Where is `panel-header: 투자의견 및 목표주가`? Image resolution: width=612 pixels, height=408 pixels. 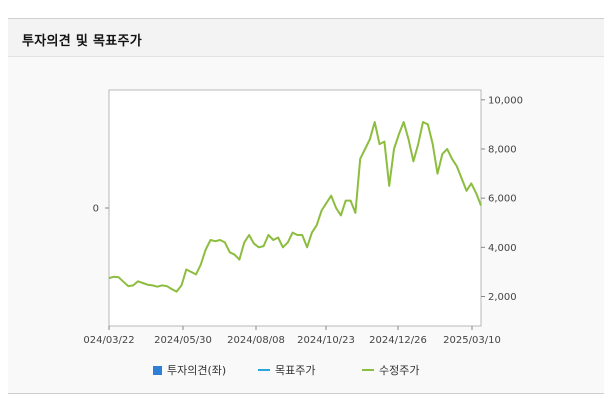 panel-header: 투자의견 및 목표주가 is located at coordinates (306, 38).